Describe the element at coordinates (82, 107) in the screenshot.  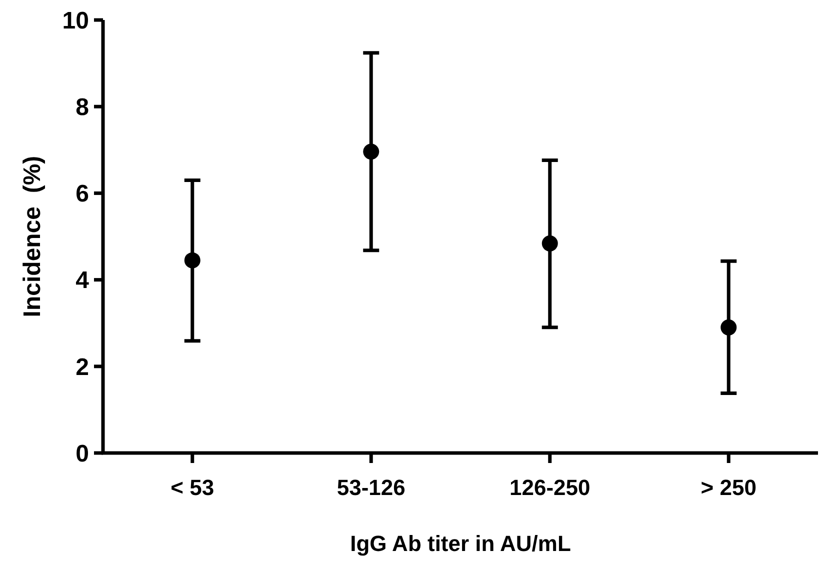
I see `y-tick-label: 8` at that location.